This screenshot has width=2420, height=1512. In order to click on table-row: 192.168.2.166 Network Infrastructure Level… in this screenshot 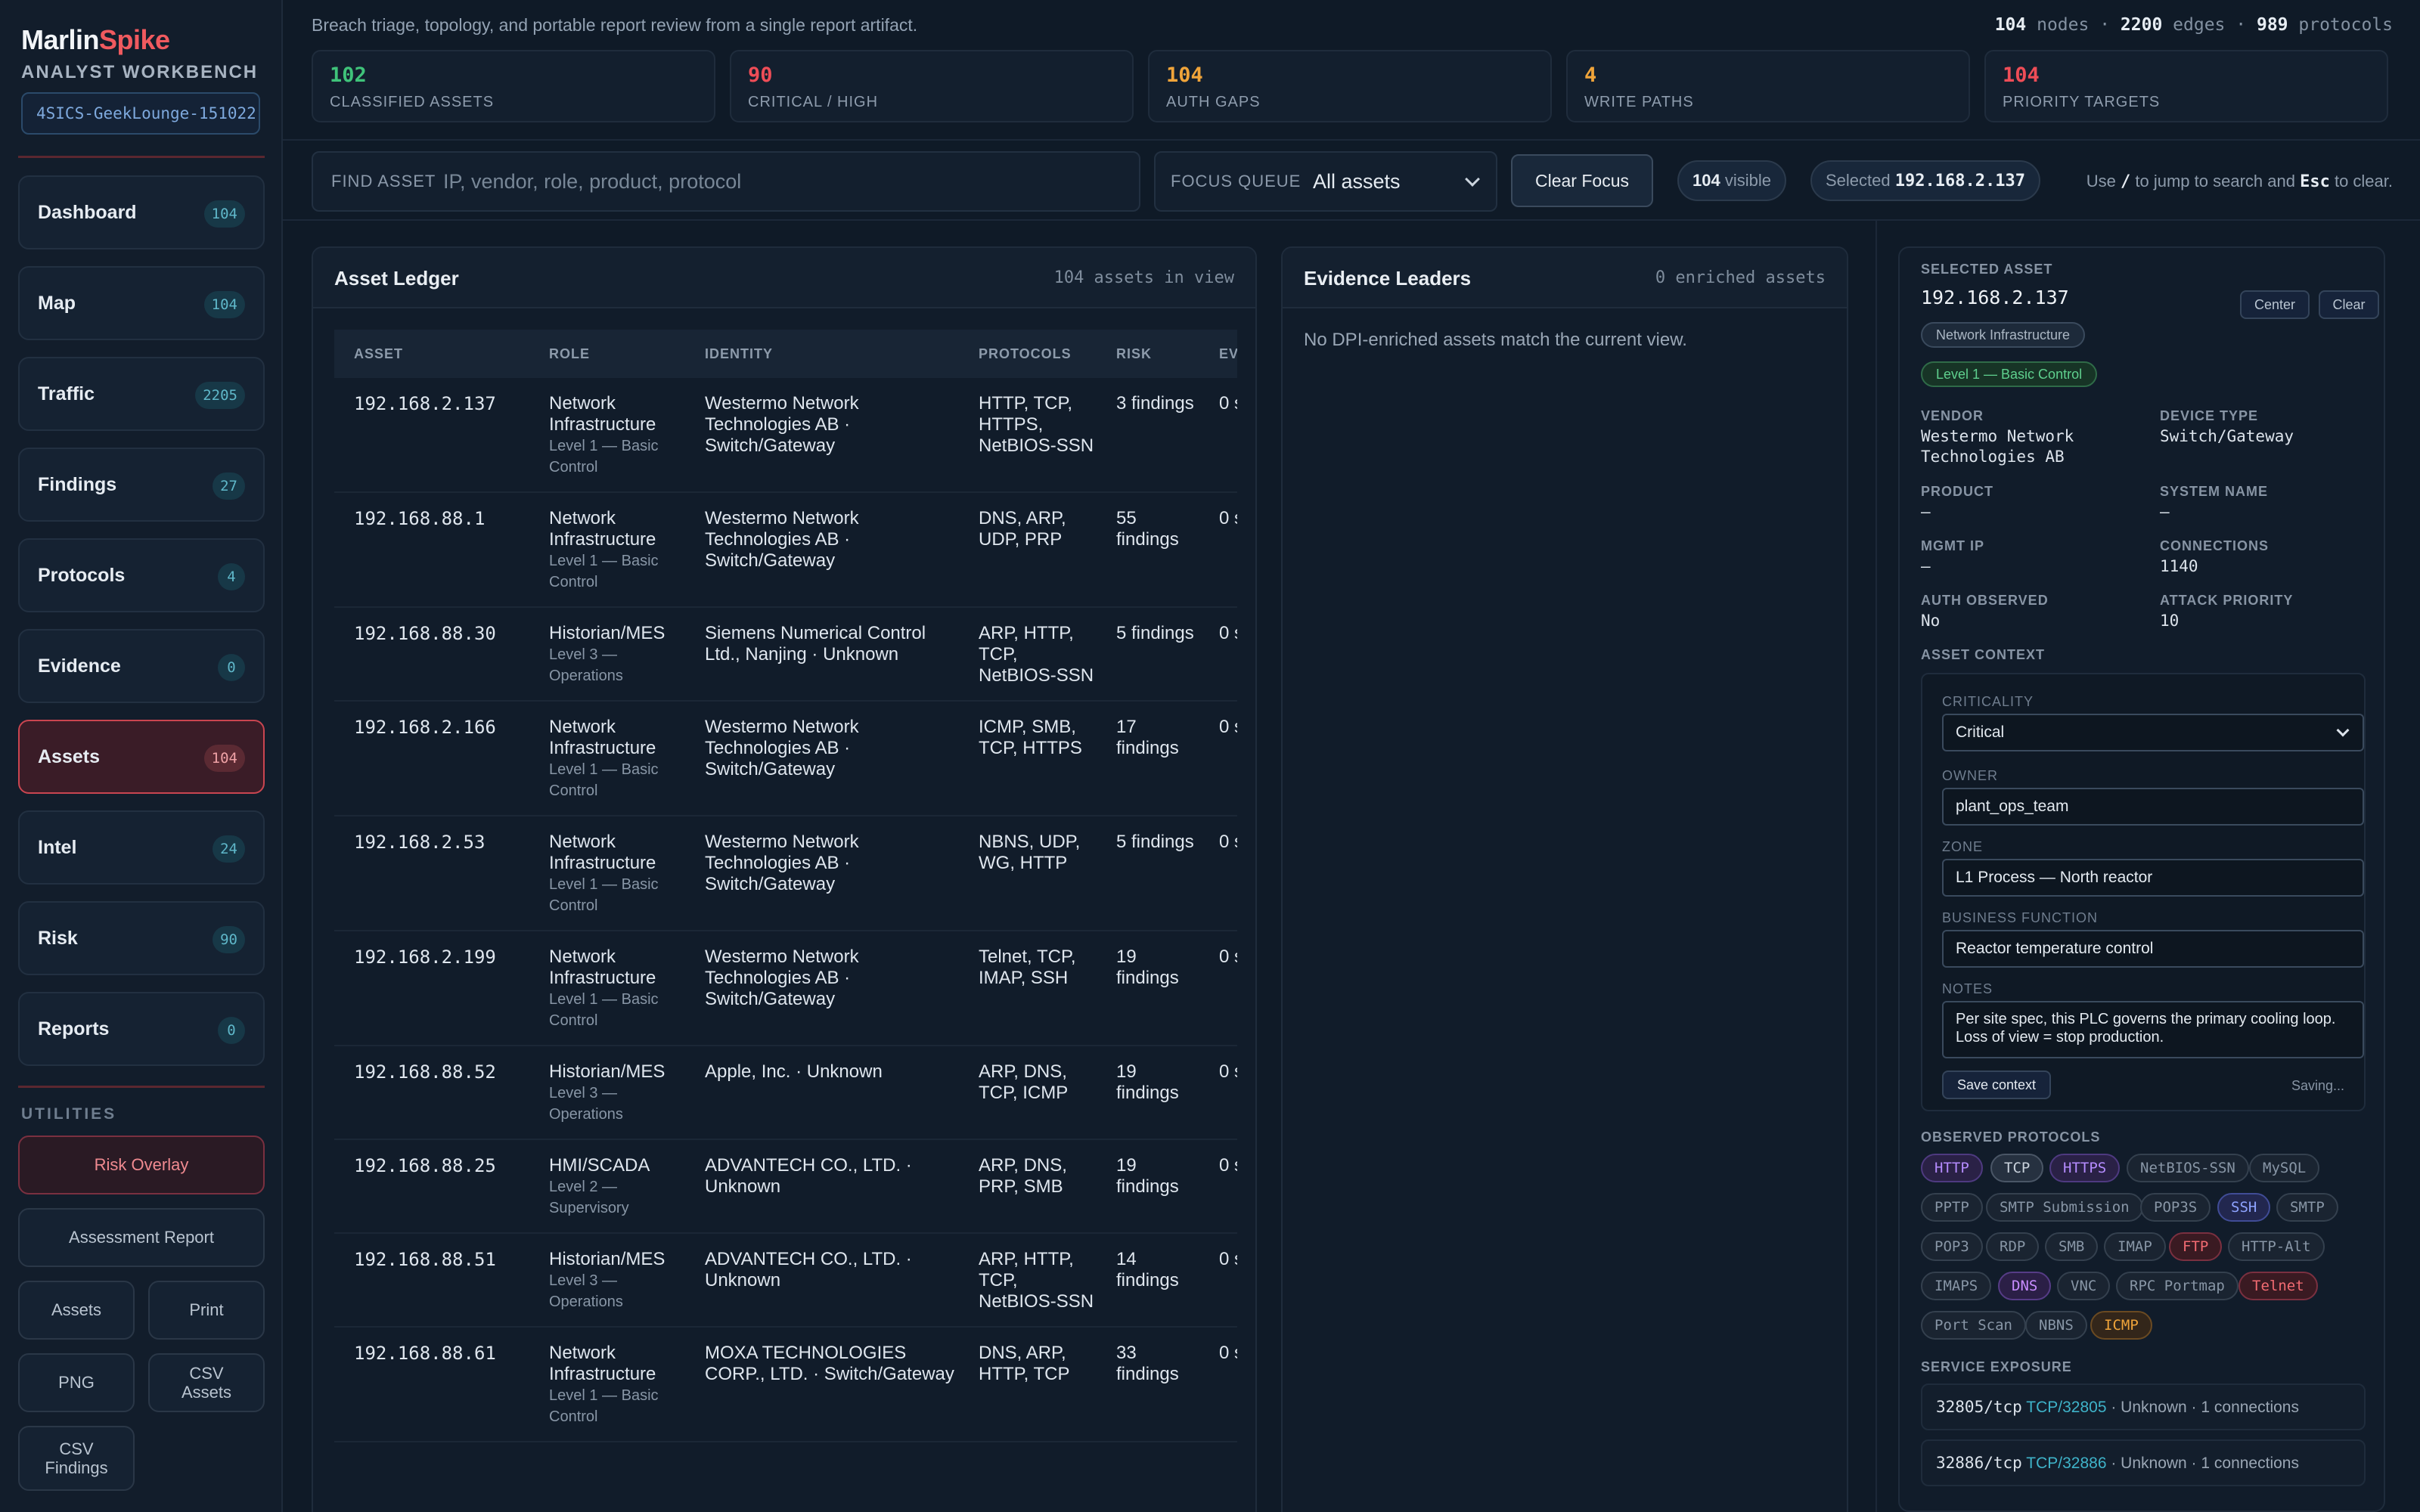, I will do `click(785, 759)`.